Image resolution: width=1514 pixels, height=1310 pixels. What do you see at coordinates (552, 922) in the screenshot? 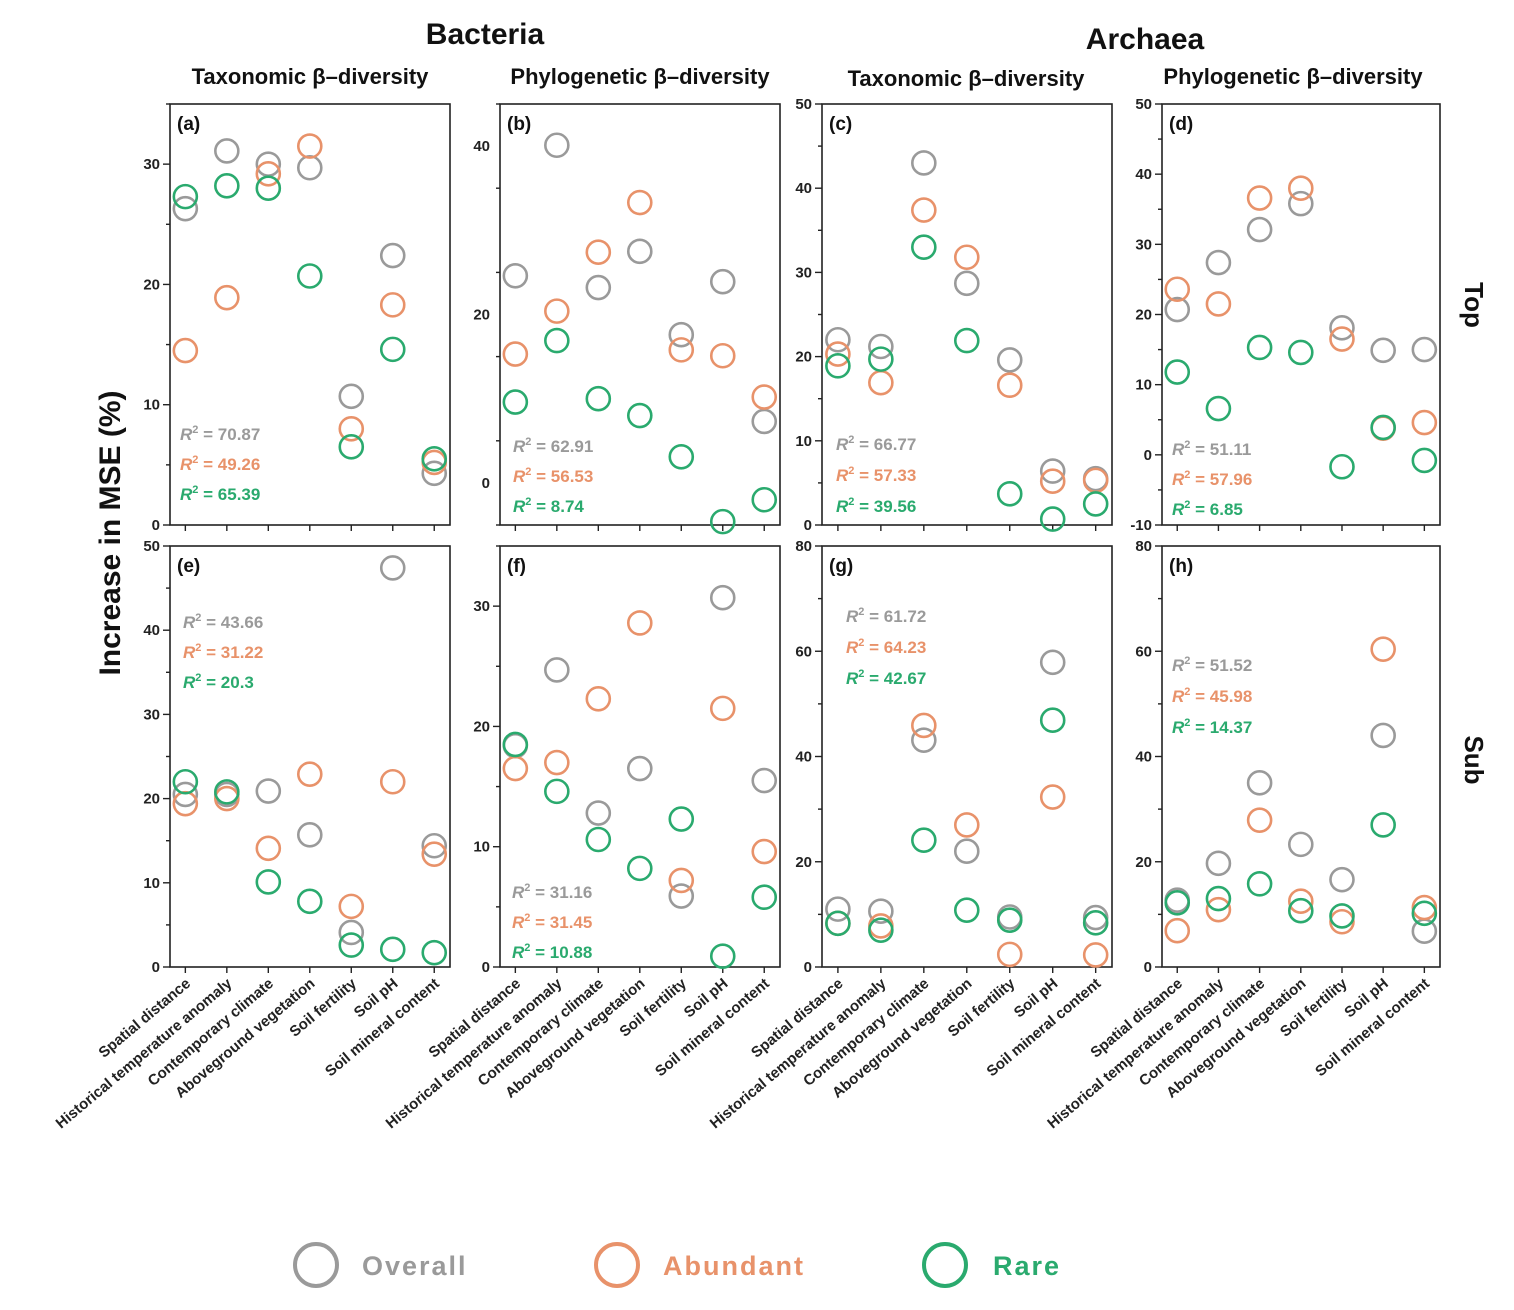
I see `r2-label-abundant: R2 = 31.45` at bounding box center [552, 922].